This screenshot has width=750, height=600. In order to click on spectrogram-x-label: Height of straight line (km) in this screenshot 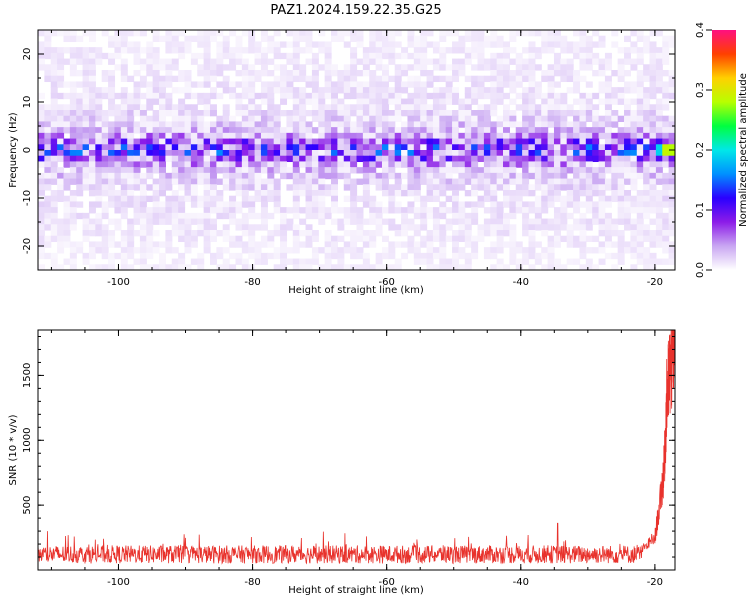, I will do `click(356, 290)`.